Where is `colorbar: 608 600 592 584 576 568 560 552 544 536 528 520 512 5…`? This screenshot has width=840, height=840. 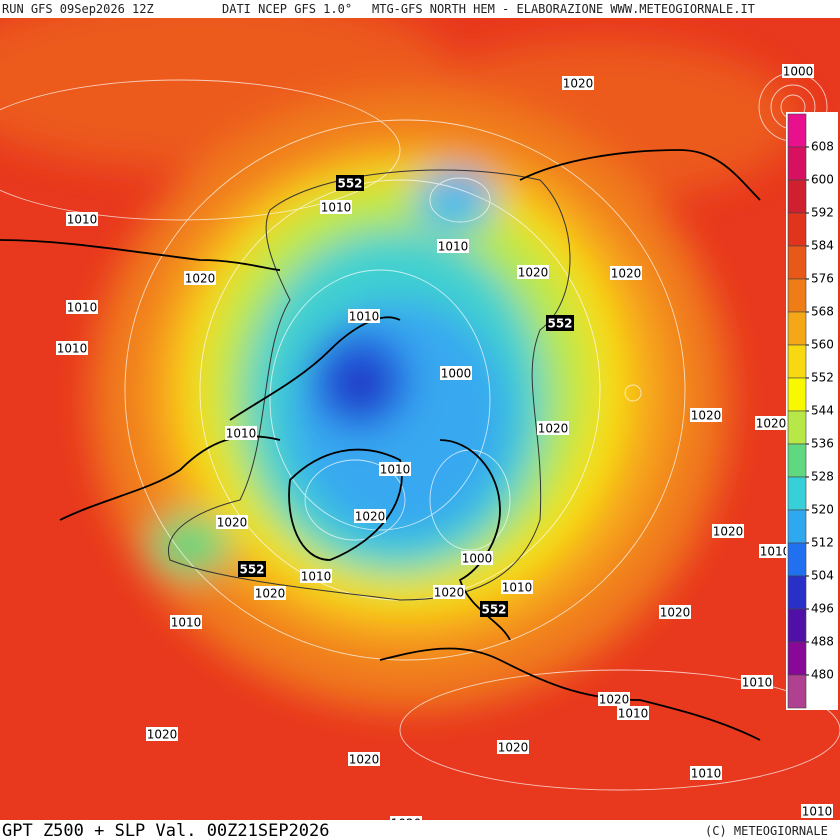
colorbar: 608 600 592 584 576 568 560 552 544 536 528 520 512 5… is located at coordinates (812, 411).